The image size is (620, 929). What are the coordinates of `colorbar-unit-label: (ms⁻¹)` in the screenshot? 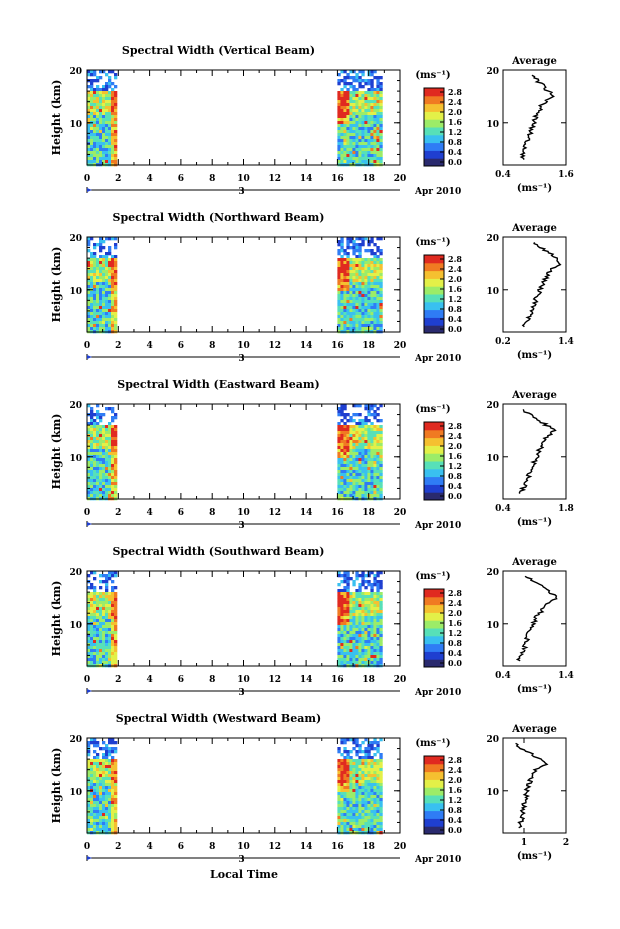 It's located at (432, 75).